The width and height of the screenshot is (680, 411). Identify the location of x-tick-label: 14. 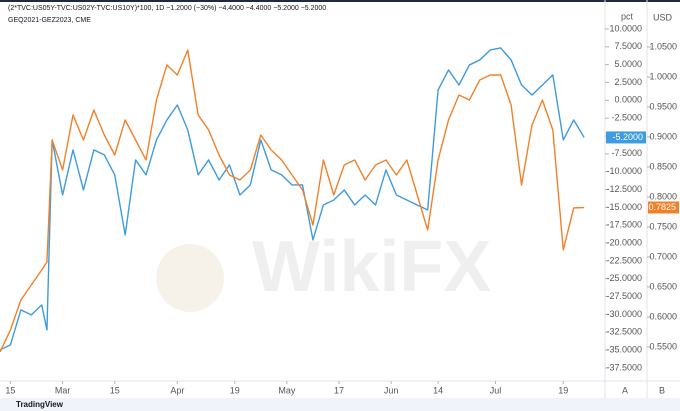
(438, 390).